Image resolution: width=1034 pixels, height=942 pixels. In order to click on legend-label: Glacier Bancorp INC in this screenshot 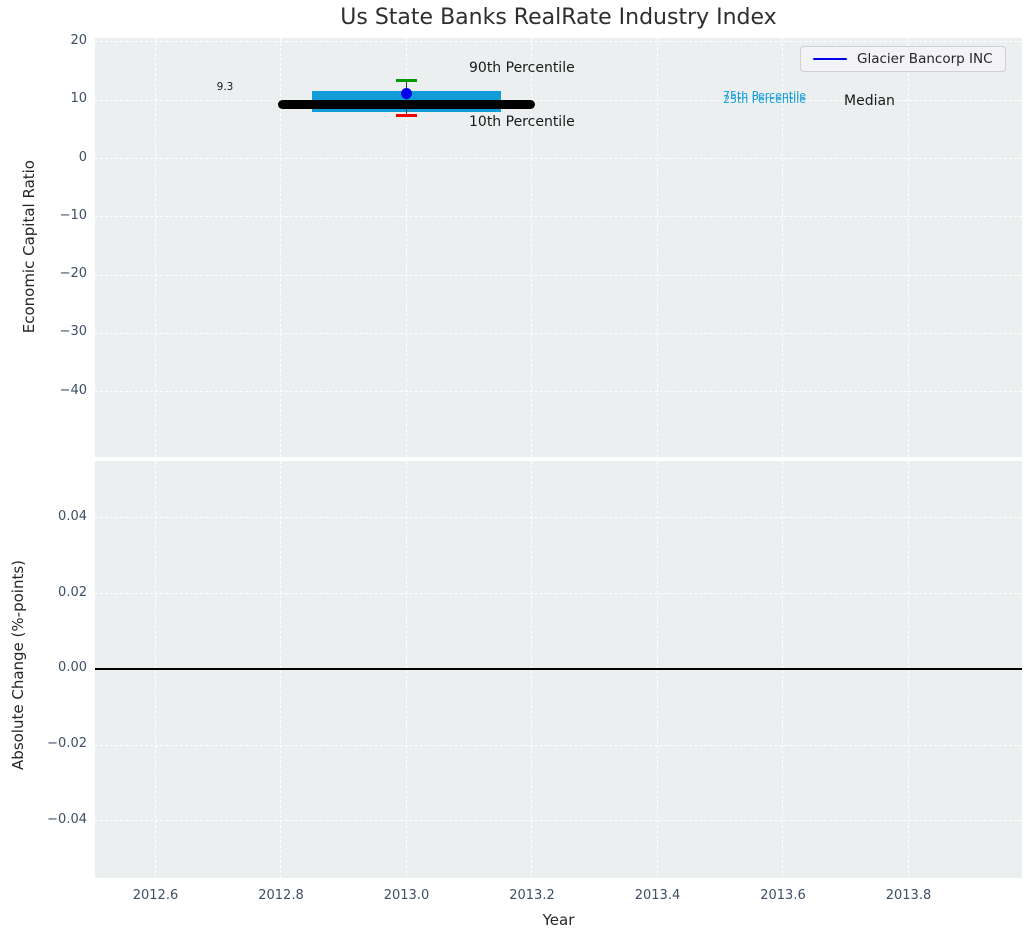, I will do `click(925, 59)`.